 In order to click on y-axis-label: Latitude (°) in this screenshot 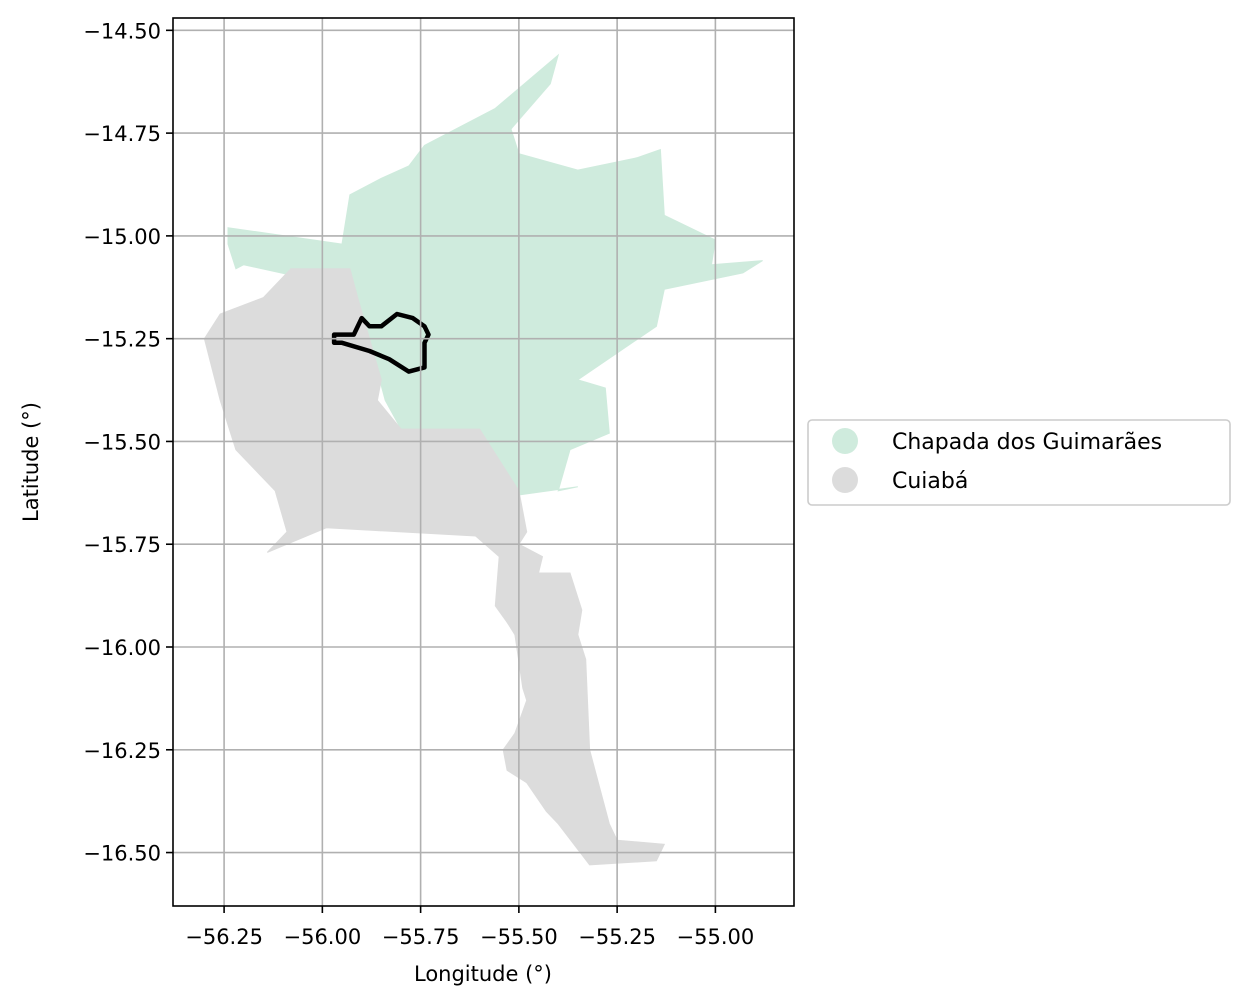, I will do `click(31, 462)`.